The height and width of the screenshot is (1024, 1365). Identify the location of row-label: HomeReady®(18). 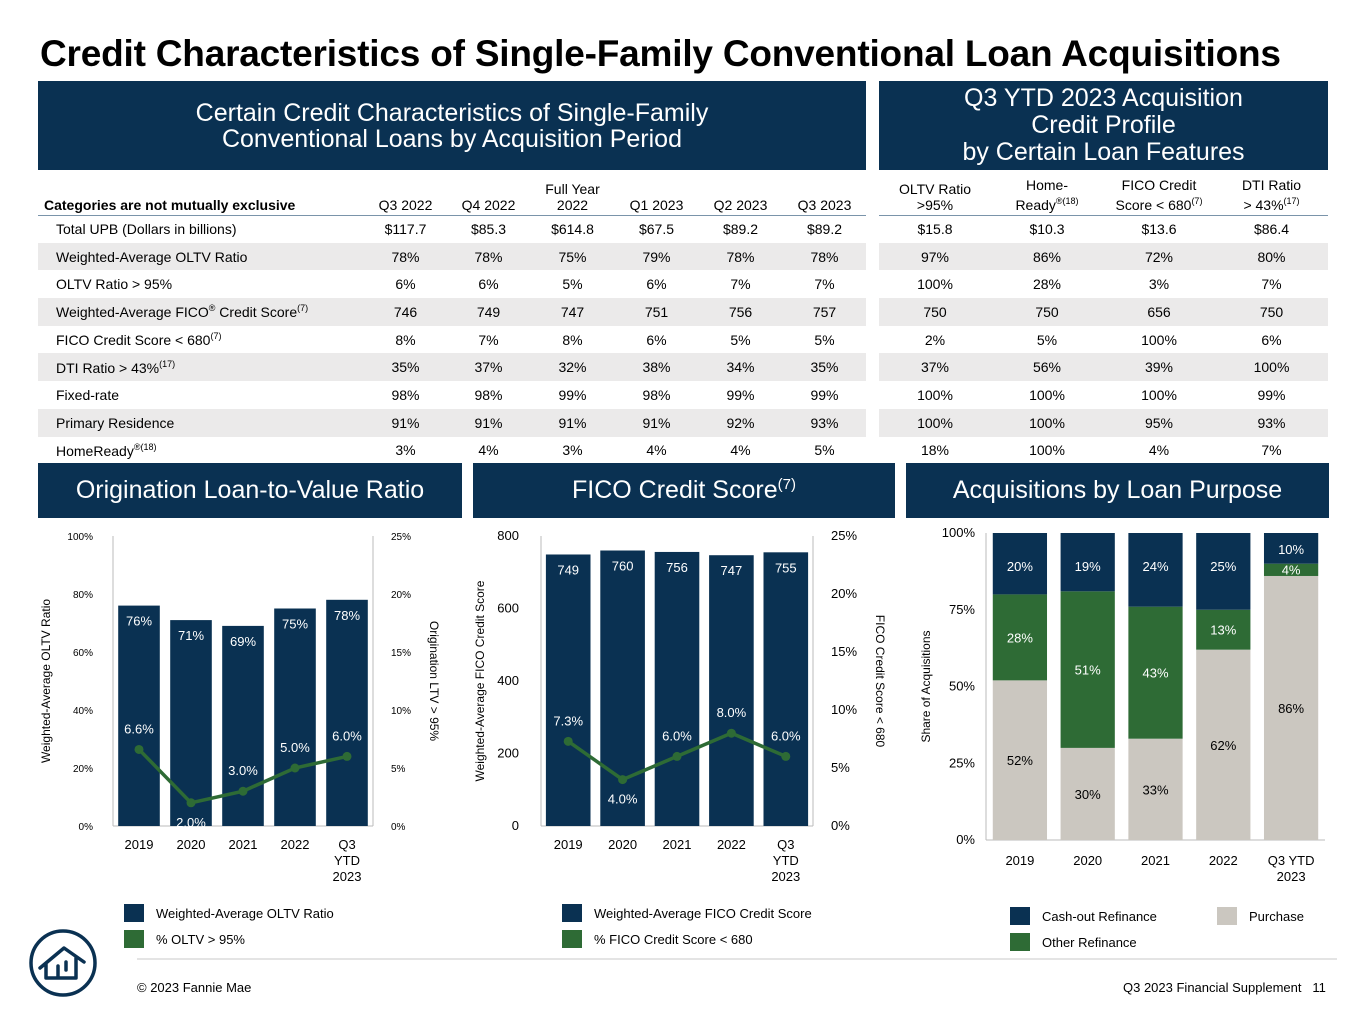
(106, 450).